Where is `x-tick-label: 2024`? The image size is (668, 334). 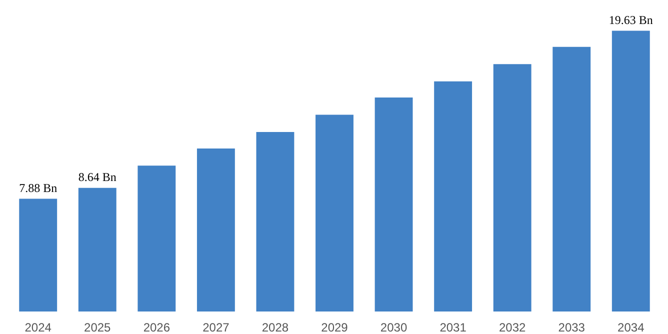 x-tick-label: 2024 is located at coordinates (38, 327).